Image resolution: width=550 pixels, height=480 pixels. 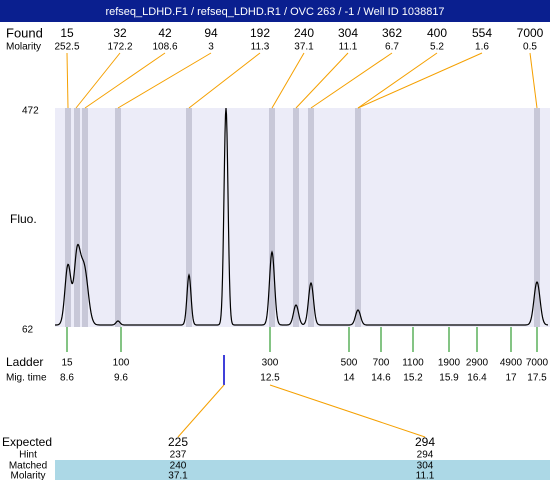 What do you see at coordinates (511, 378) in the screenshot?
I see `mig-time: 17` at bounding box center [511, 378].